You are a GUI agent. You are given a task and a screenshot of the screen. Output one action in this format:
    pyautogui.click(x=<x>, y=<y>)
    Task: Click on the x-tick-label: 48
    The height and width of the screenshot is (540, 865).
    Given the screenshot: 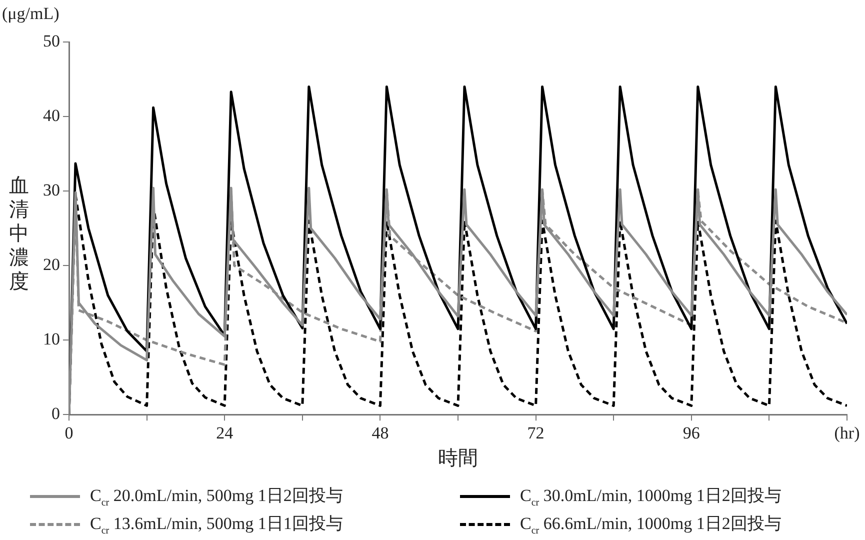 What is the action you would take?
    pyautogui.click(x=380, y=432)
    